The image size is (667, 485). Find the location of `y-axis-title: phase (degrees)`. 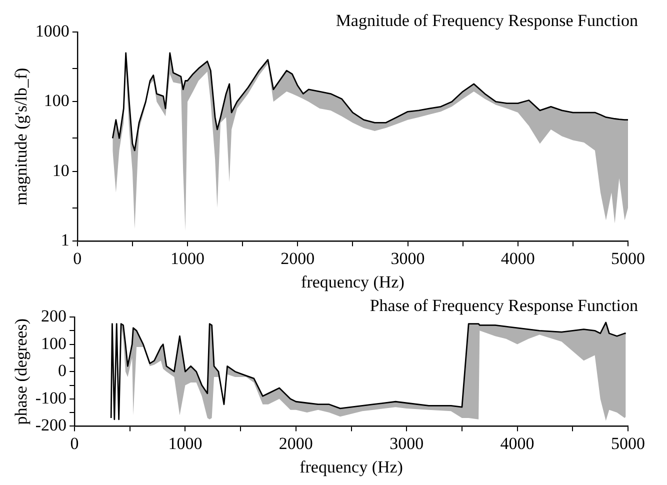

y-axis-title: phase (degrees) is located at coordinates (21, 371).